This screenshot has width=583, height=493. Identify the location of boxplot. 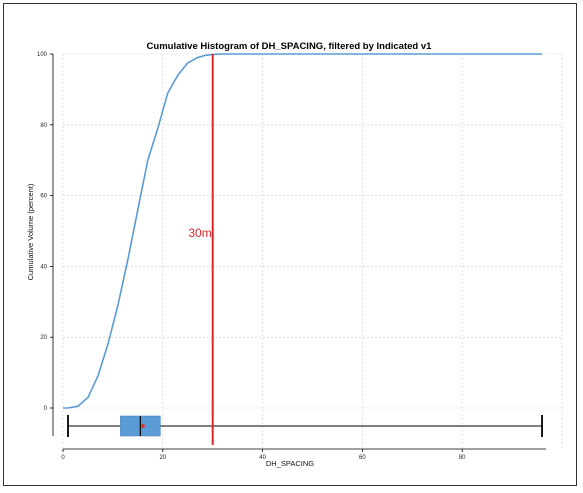
(305, 426).